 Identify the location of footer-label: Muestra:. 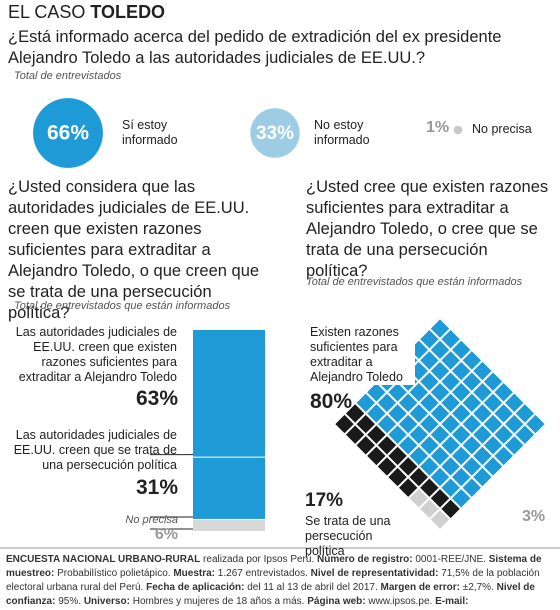
(194, 573).